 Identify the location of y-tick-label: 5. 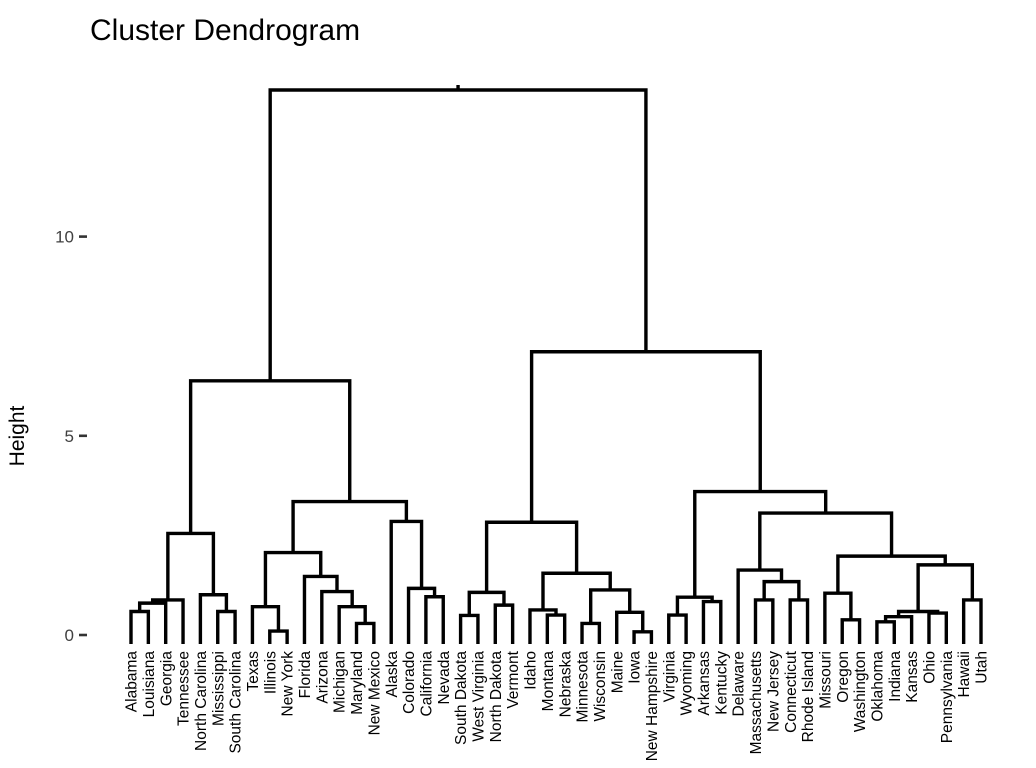
(69, 436).